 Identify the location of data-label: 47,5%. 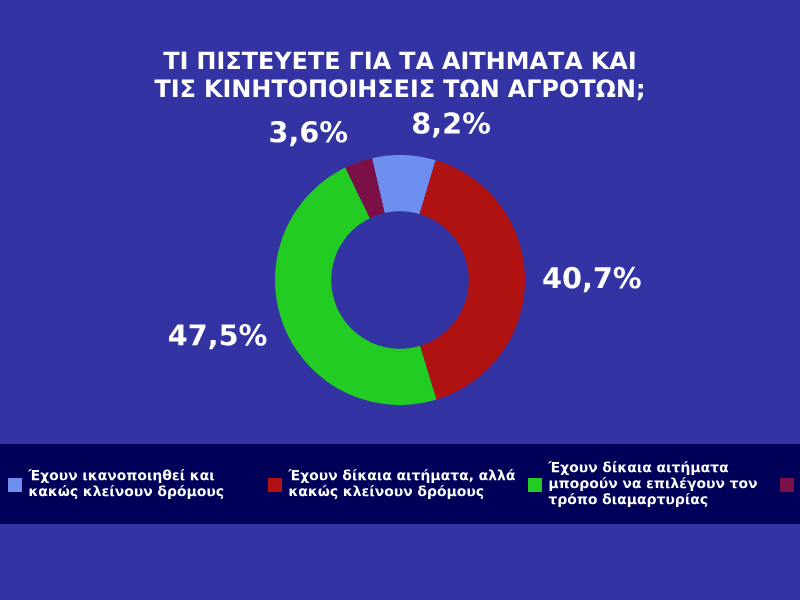
(218, 337).